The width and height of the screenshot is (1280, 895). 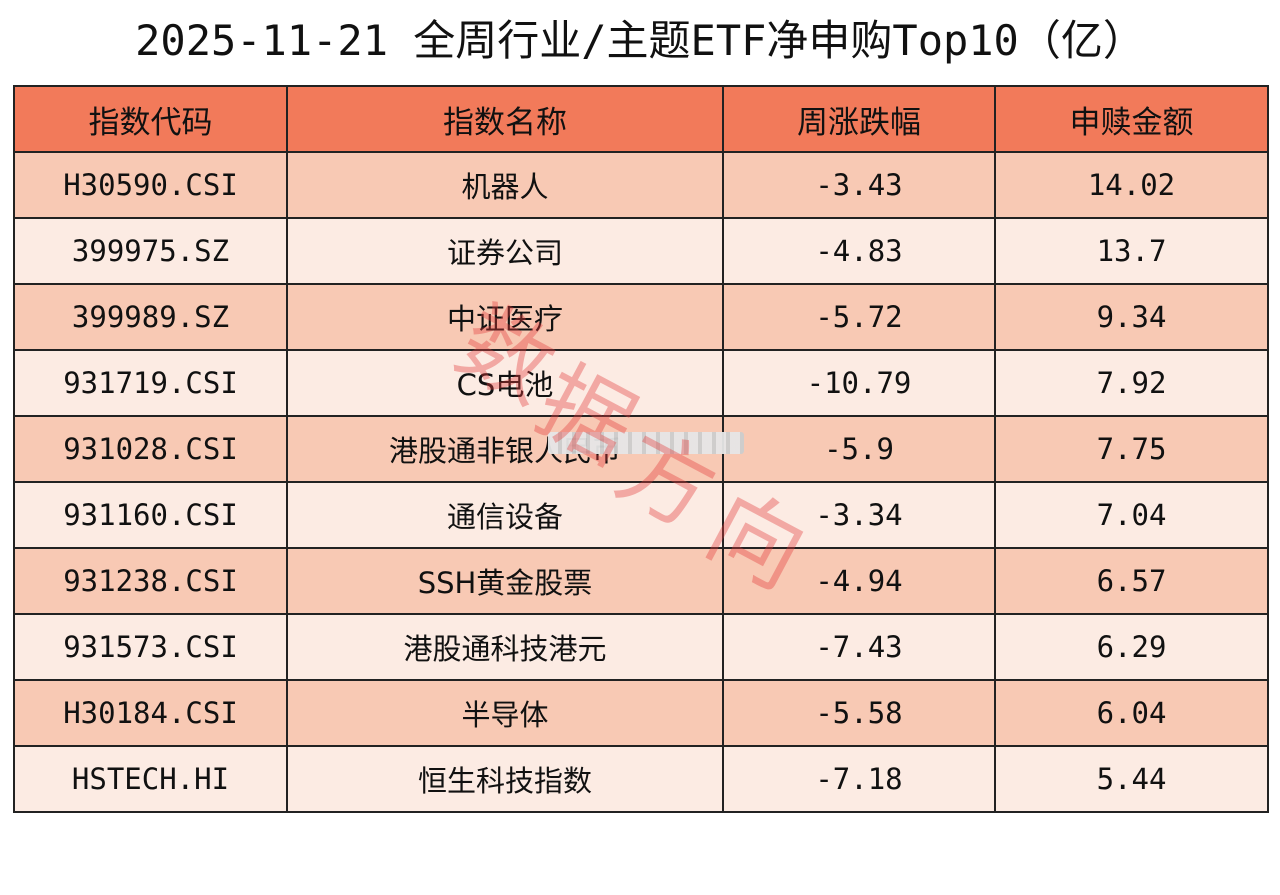 I want to click on cell-subscription-amount: 6.57, so click(x=1131, y=581).